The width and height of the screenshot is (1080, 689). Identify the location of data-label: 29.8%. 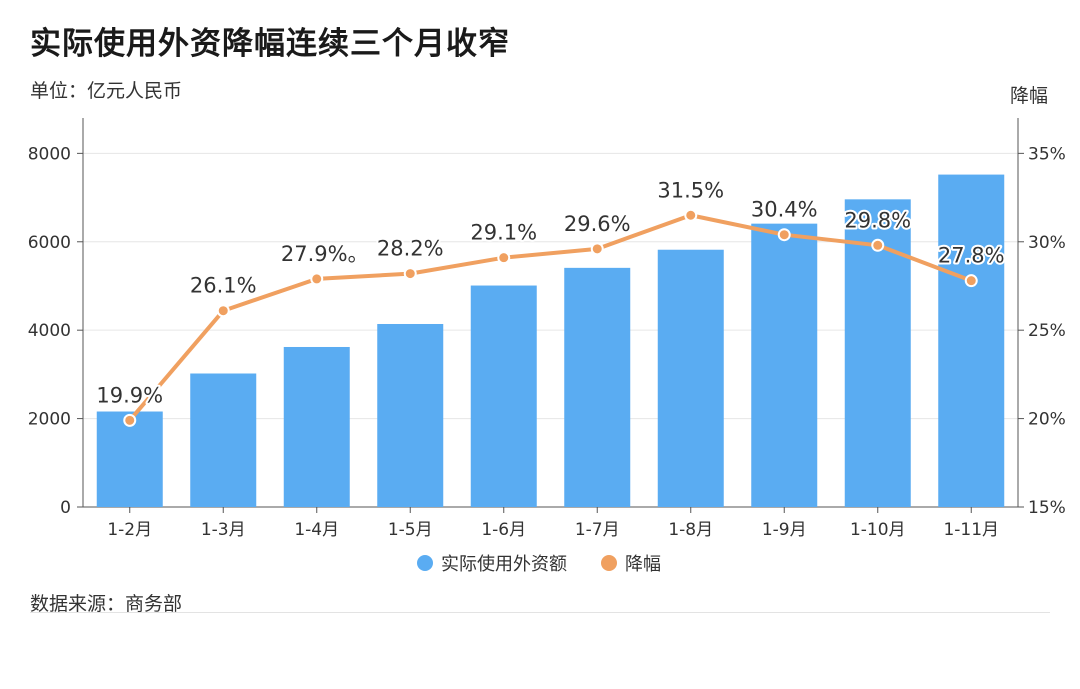
(877, 220).